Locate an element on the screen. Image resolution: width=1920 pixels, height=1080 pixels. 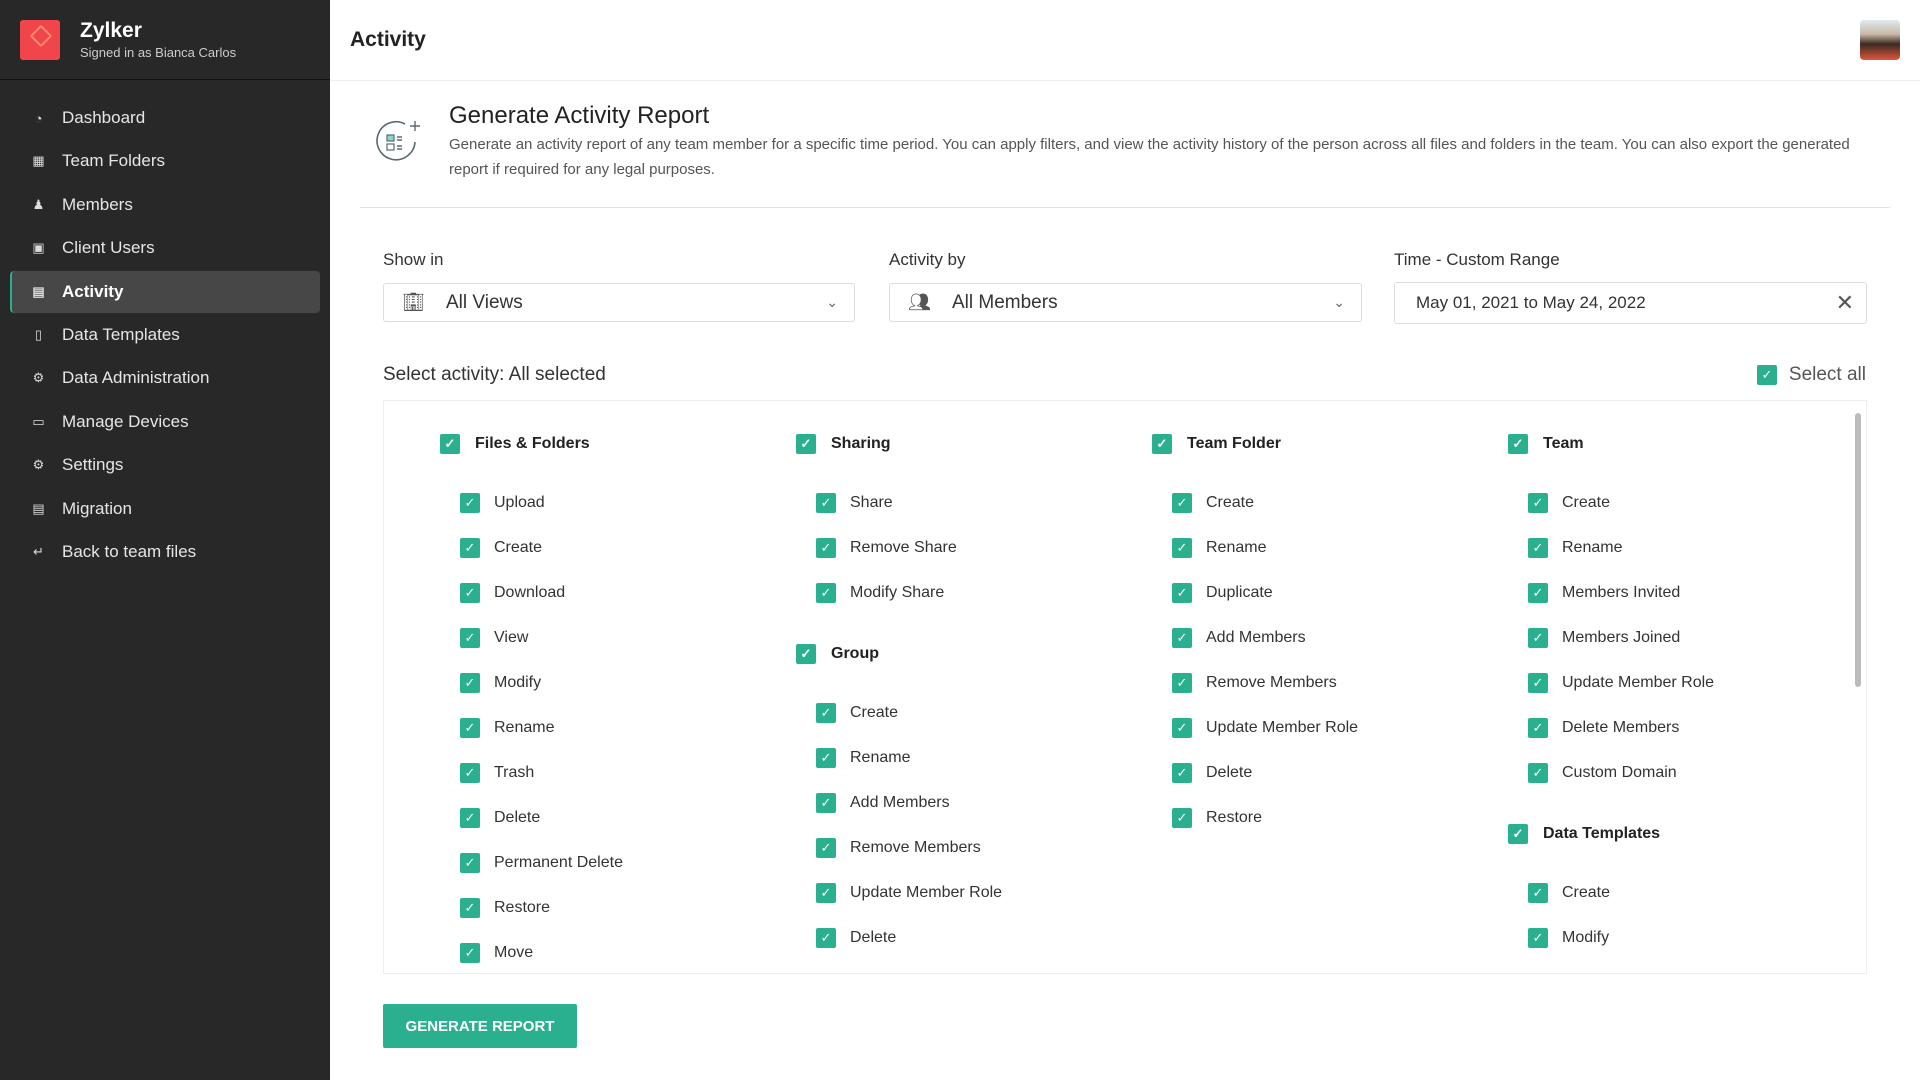
activity-label: Restore is located at coordinates (522, 907).